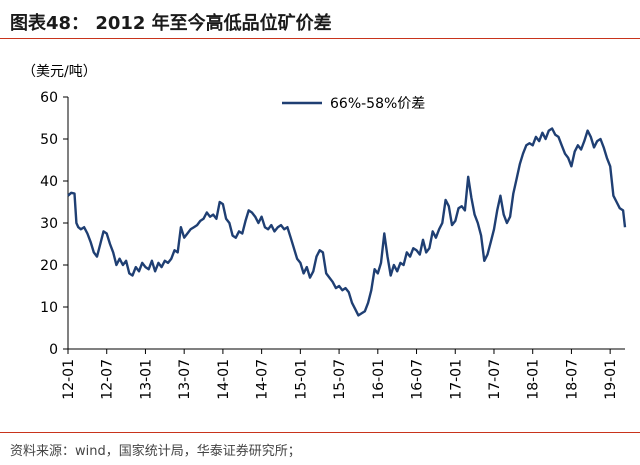 The height and width of the screenshot is (465, 640). Describe the element at coordinates (108, 379) in the screenshot. I see `x-tick-label: 12-07` at that location.